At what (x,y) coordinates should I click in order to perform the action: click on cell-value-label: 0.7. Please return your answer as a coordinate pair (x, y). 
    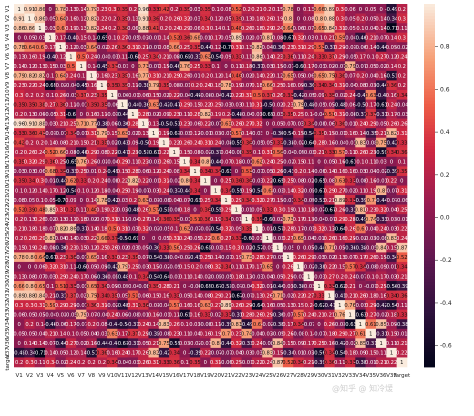
    Looking at the image, I should click on (226, 335).